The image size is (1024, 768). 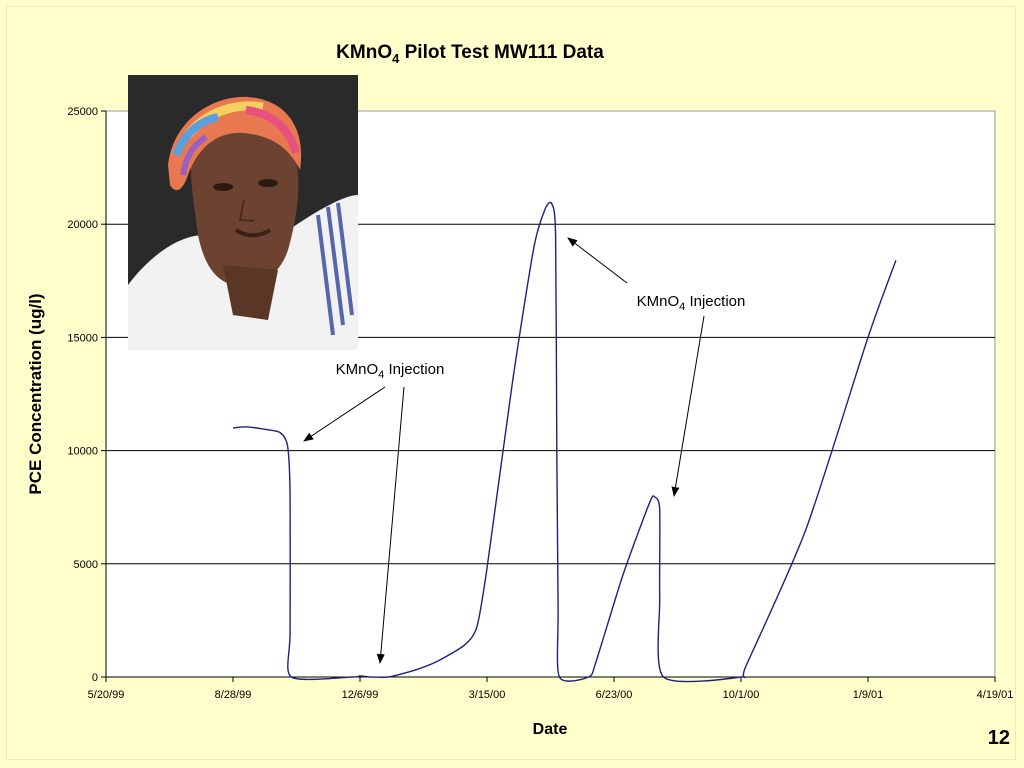 I want to click on y-tick-label: 10000, so click(x=82, y=452).